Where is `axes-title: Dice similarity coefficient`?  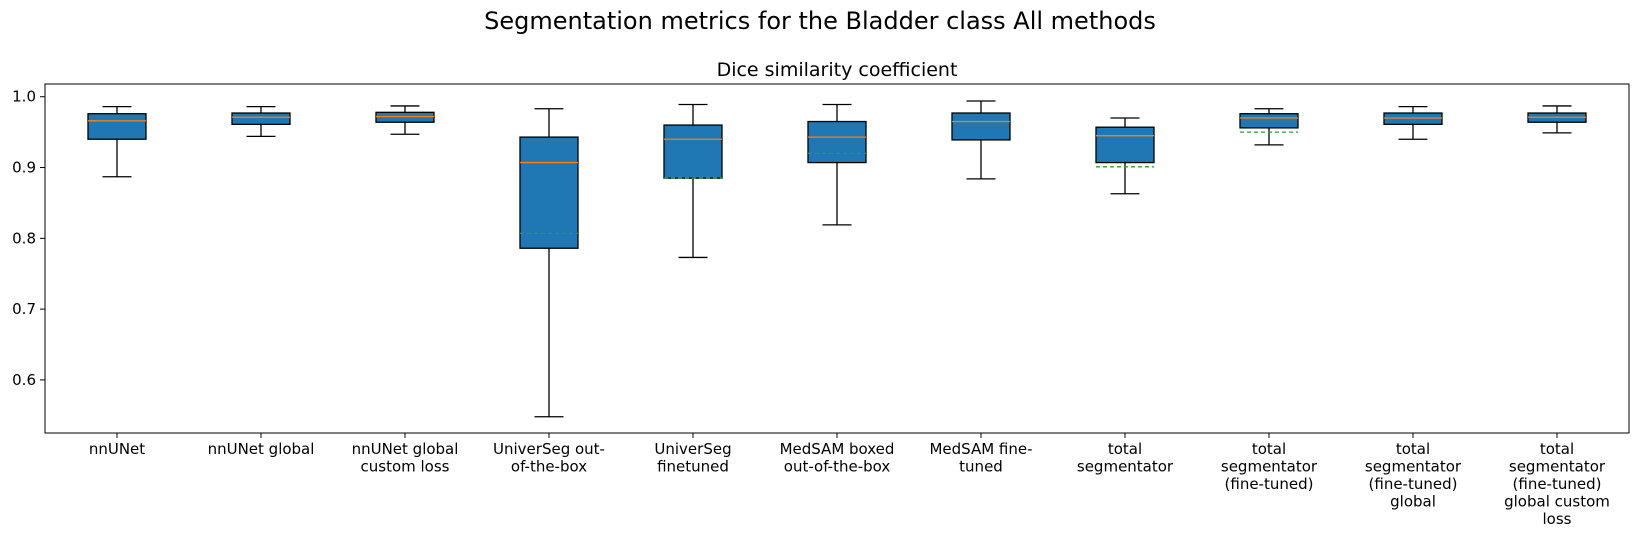 axes-title: Dice similarity coefficient is located at coordinates (837, 70).